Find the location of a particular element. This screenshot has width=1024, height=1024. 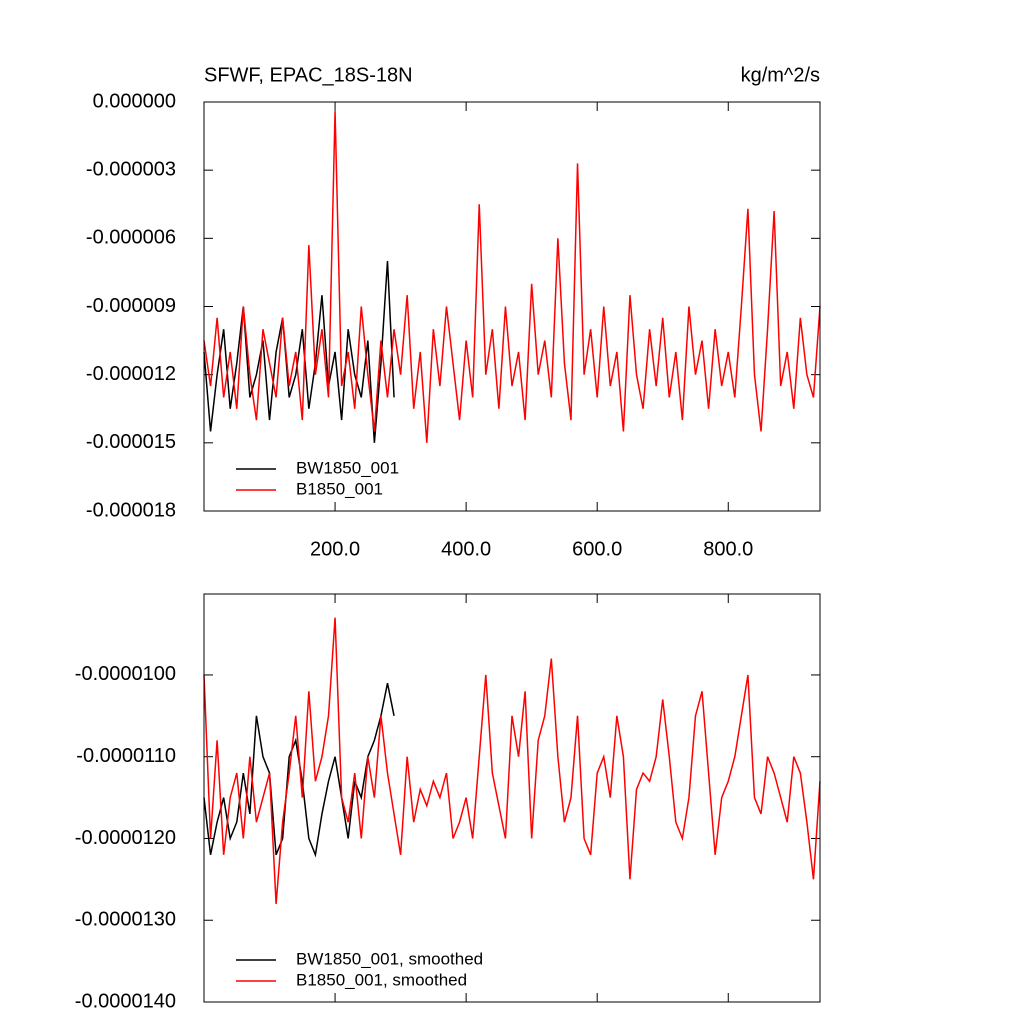

legend-label: BW1850_001, smoothed is located at coordinates (389, 958).